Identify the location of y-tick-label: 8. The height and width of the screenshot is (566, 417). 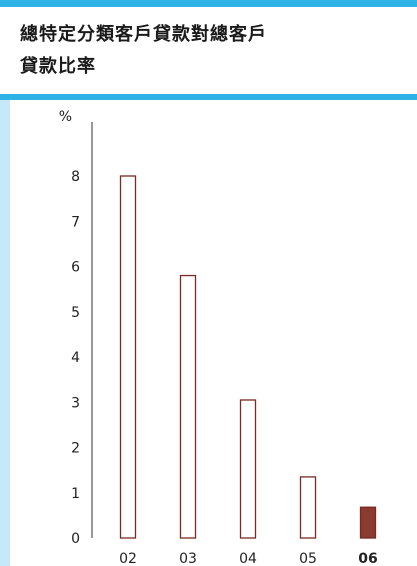
(75, 177).